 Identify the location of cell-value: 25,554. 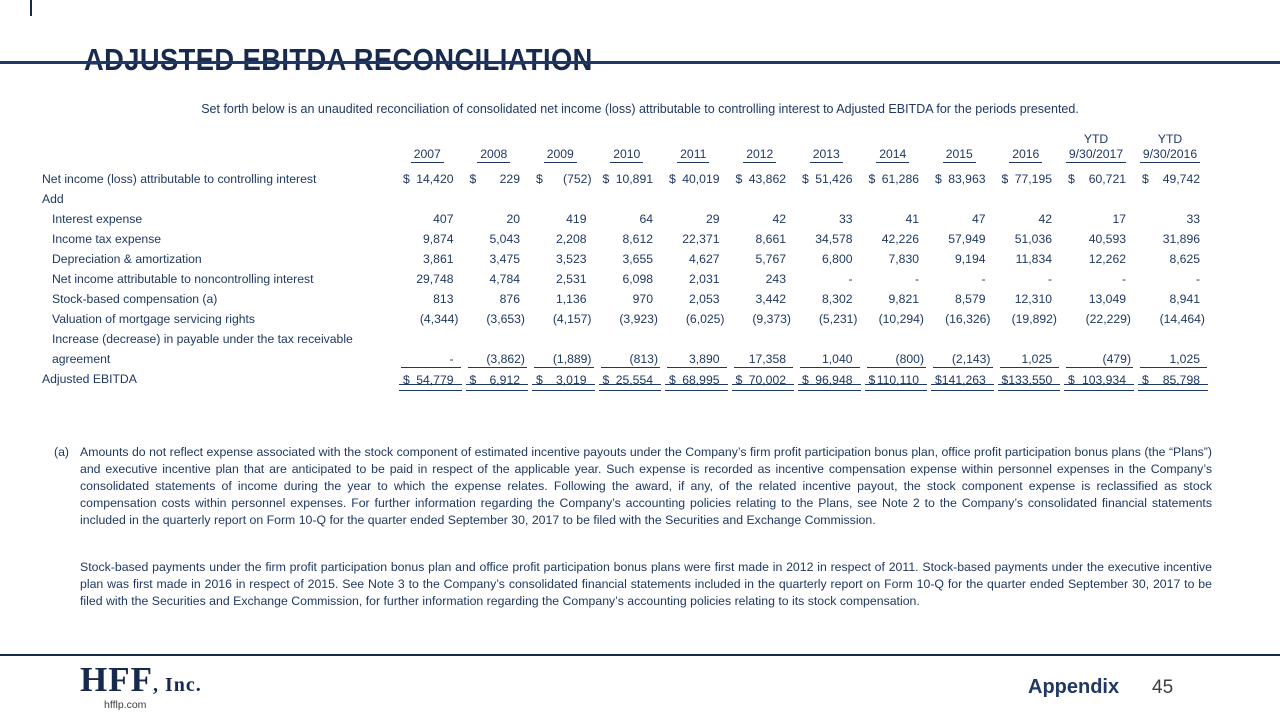
(634, 380).